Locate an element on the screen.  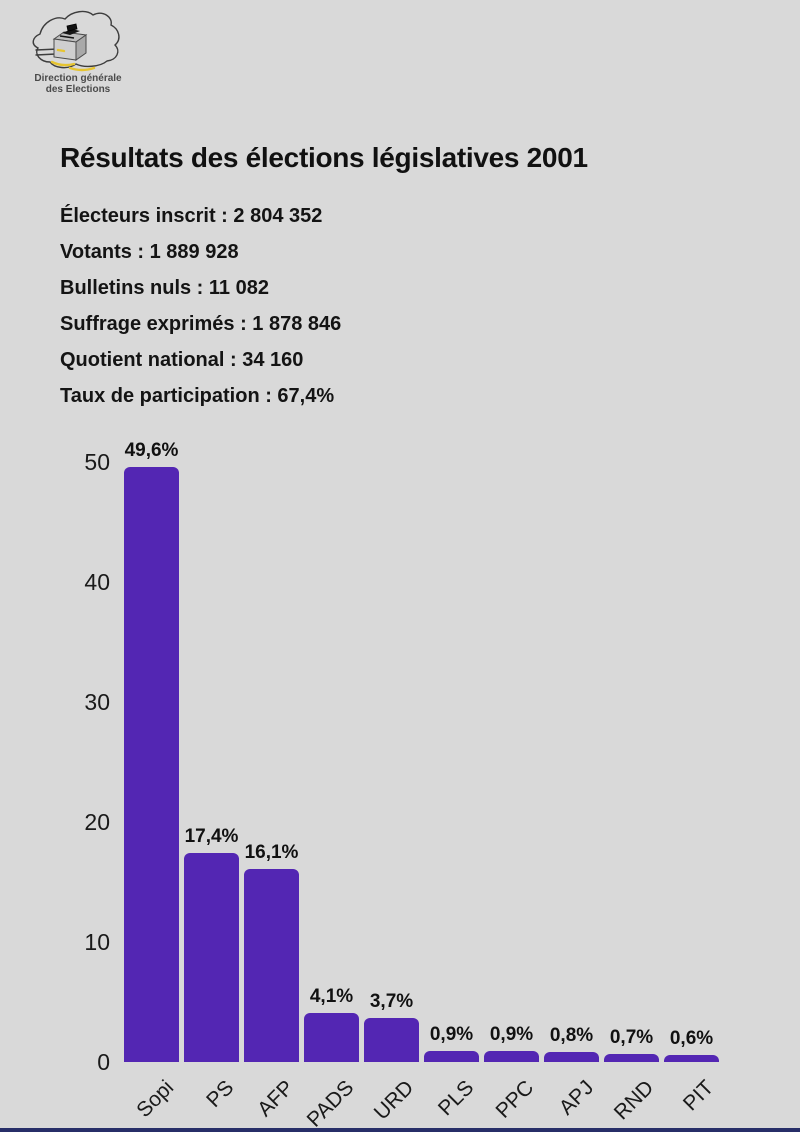
yellow-accent-strokes is located at coordinates (73, 60).